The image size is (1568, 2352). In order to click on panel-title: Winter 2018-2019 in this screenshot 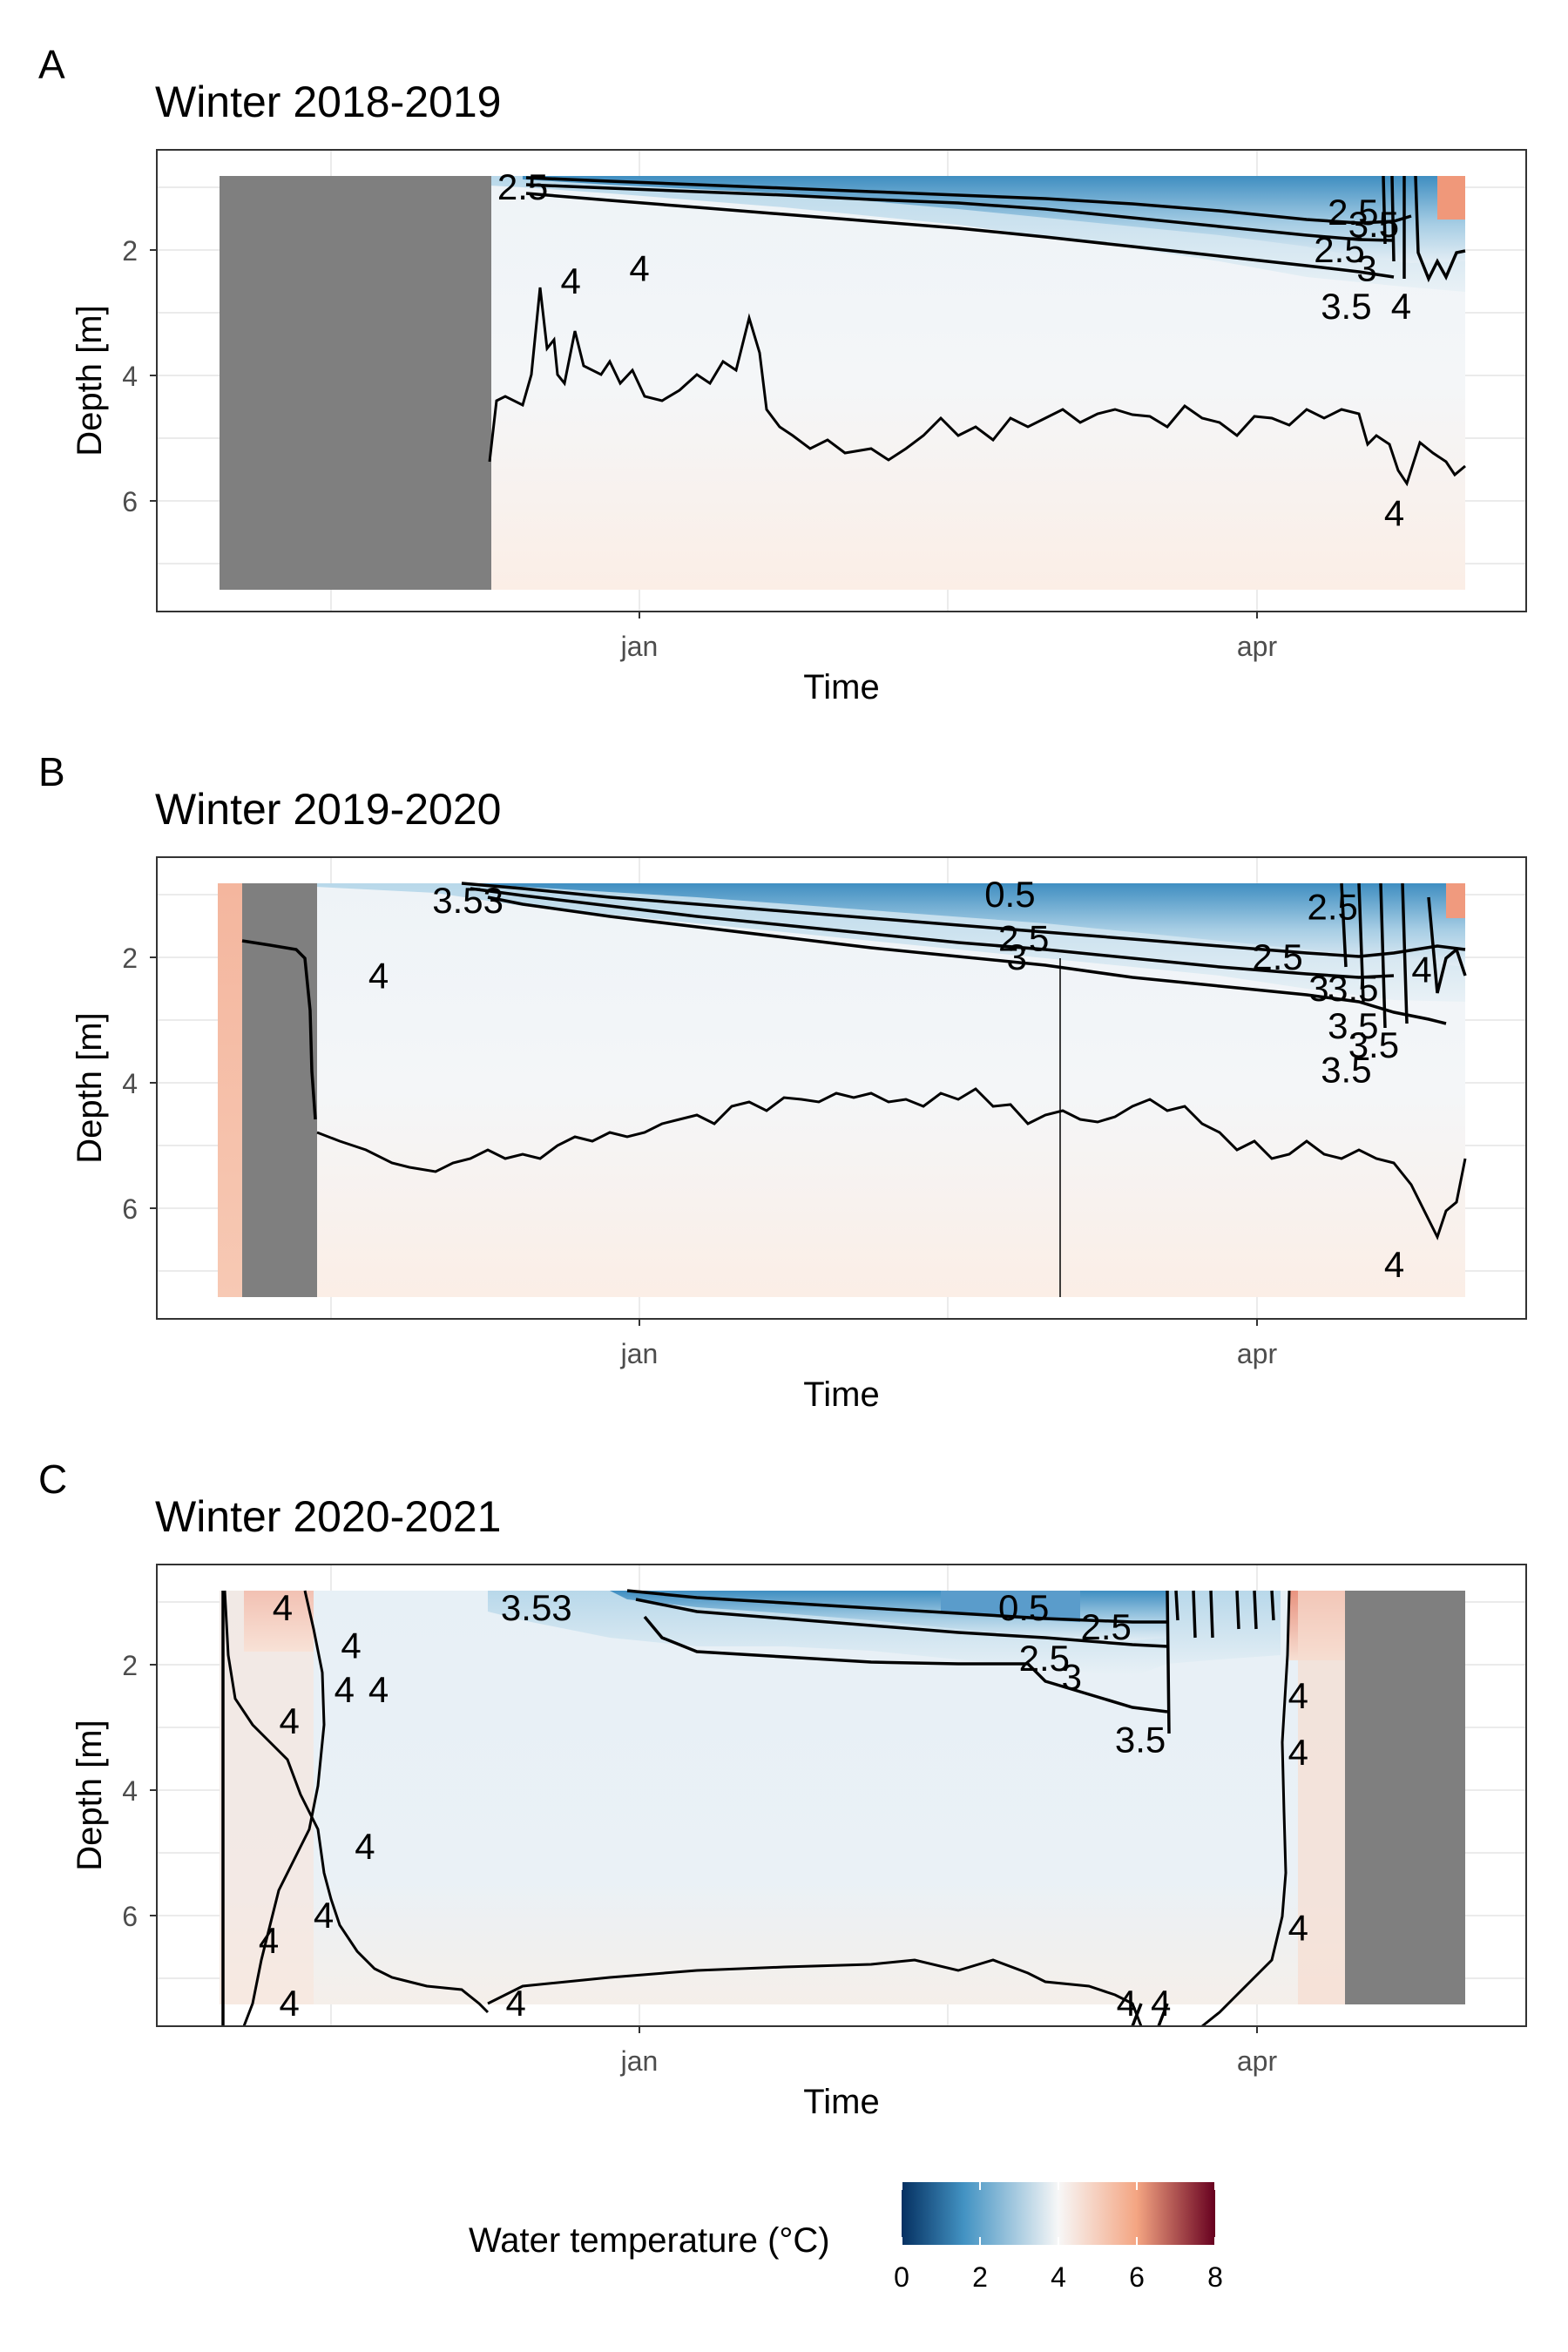, I will do `click(328, 102)`.